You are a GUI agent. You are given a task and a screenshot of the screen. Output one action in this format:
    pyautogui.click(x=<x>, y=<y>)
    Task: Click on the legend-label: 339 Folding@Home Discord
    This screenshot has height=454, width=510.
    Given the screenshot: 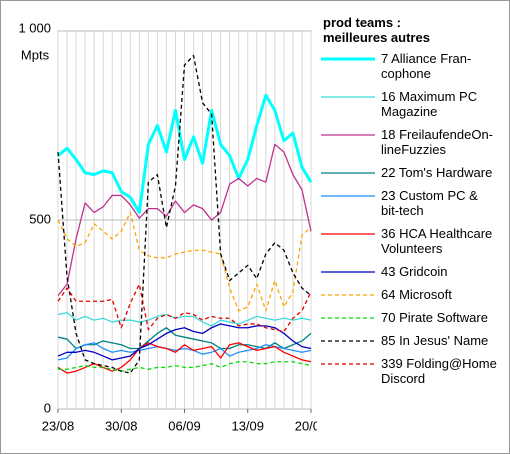 What is the action you would take?
    pyautogui.click(x=439, y=371)
    